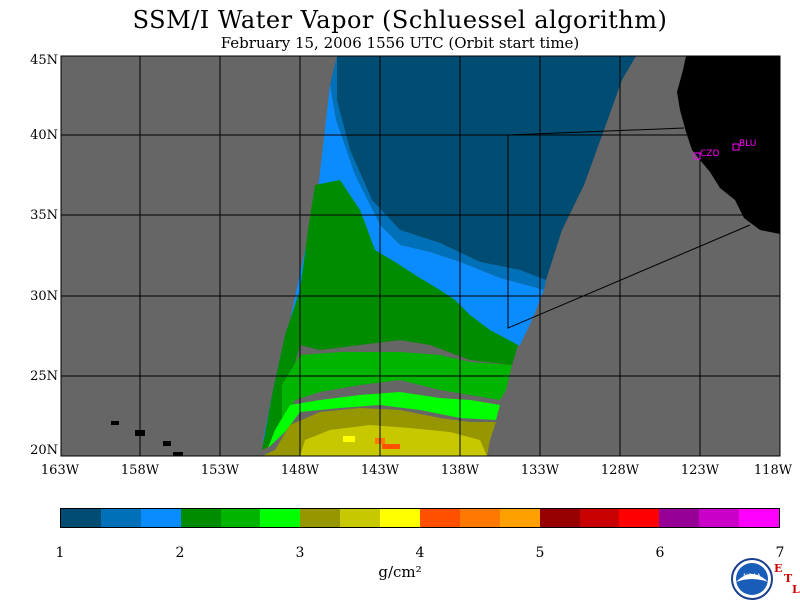  What do you see at coordinates (180, 553) in the screenshot?
I see `colorbar-tick-2: 2` at bounding box center [180, 553].